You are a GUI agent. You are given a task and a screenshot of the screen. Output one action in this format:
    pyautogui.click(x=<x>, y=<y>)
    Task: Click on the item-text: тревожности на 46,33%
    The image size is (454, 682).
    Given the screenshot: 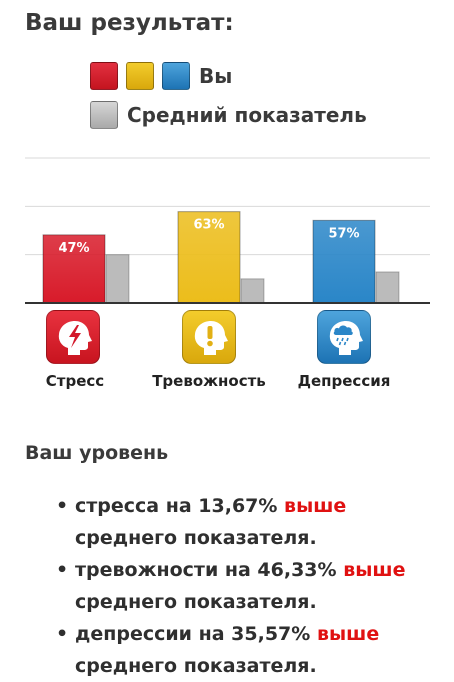 What is the action you would take?
    pyautogui.click(x=209, y=570)
    